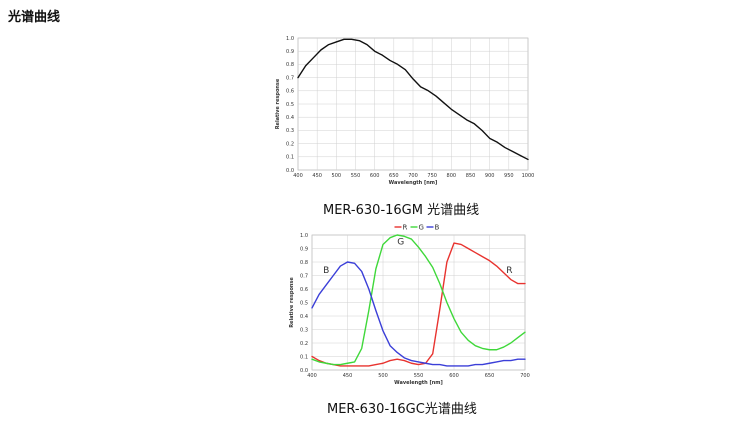 This screenshot has width=745, height=443. I want to click on color-y-tick-label: 0.8, so click(304, 263).